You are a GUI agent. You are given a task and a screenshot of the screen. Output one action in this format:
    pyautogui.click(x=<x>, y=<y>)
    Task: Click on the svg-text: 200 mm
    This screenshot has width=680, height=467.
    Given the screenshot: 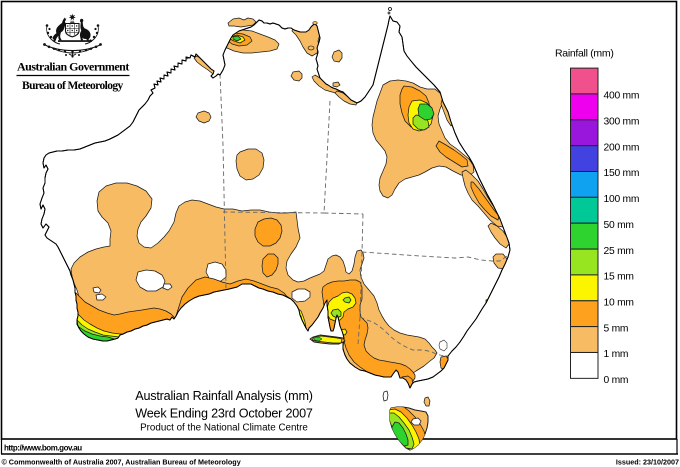 What is the action you would take?
    pyautogui.click(x=622, y=147)
    